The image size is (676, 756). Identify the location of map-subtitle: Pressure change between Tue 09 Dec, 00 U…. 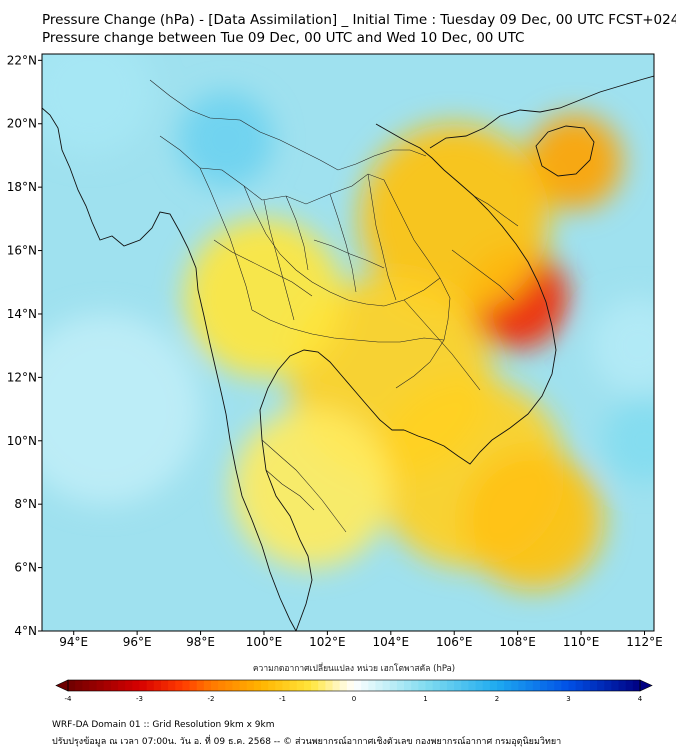
(283, 38).